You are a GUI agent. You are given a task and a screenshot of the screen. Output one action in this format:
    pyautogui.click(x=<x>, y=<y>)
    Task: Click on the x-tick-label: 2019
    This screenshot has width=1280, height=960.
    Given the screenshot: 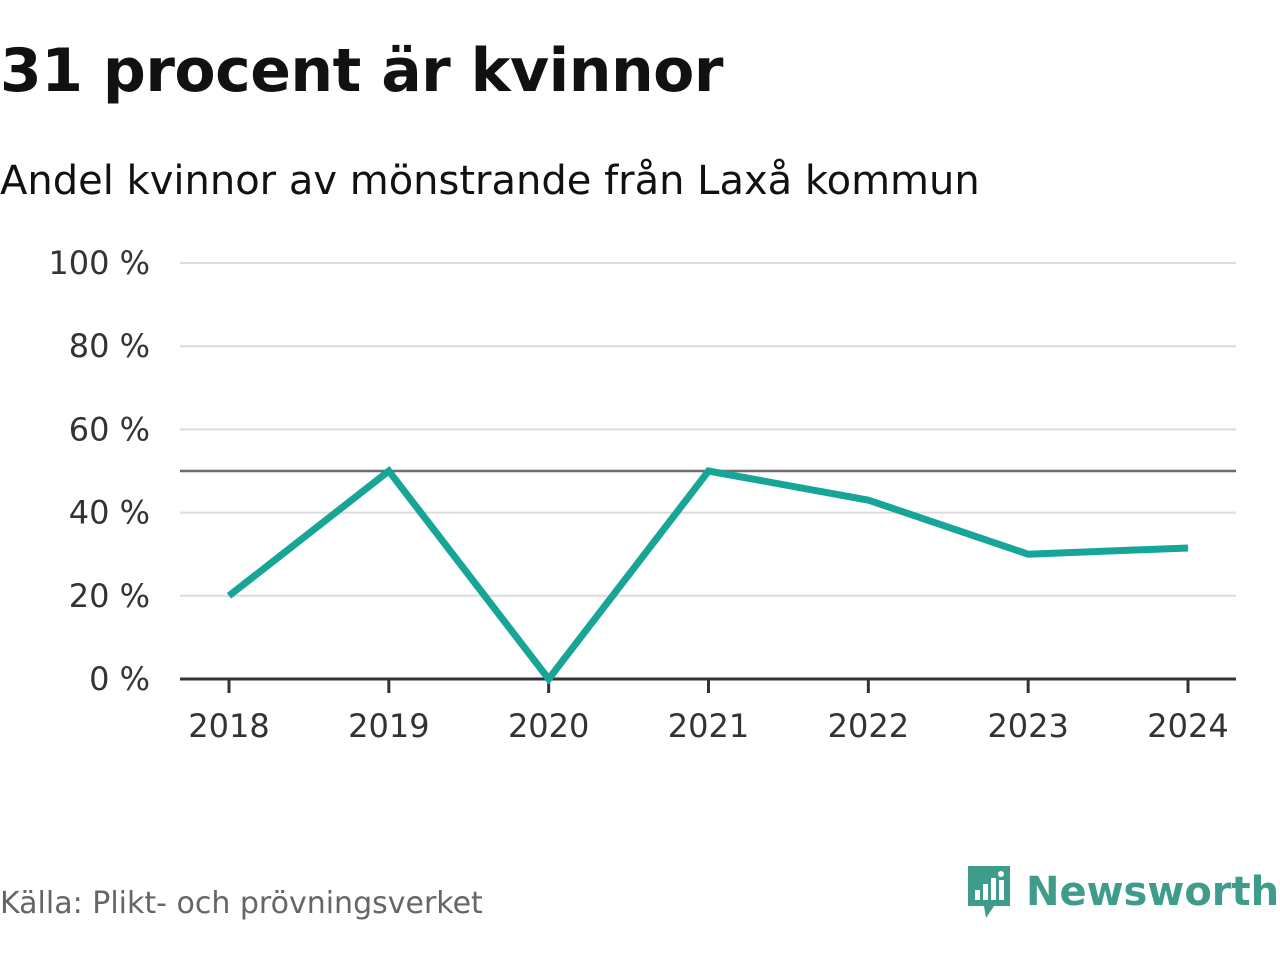 What is the action you would take?
    pyautogui.click(x=388, y=726)
    